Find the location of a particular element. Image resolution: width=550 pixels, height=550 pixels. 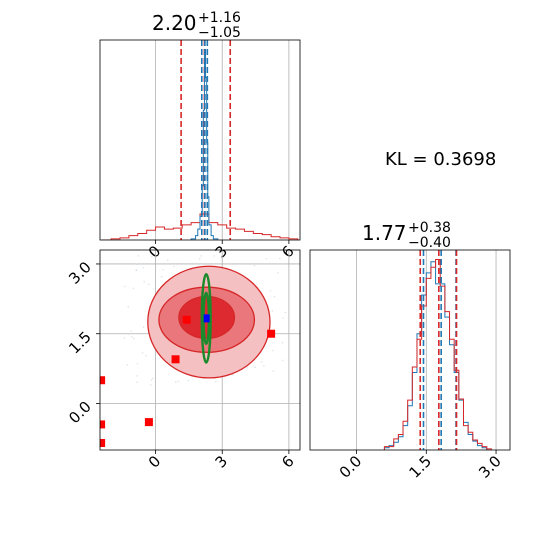

top-left-title-plus: +1.16 is located at coordinates (219, 18).